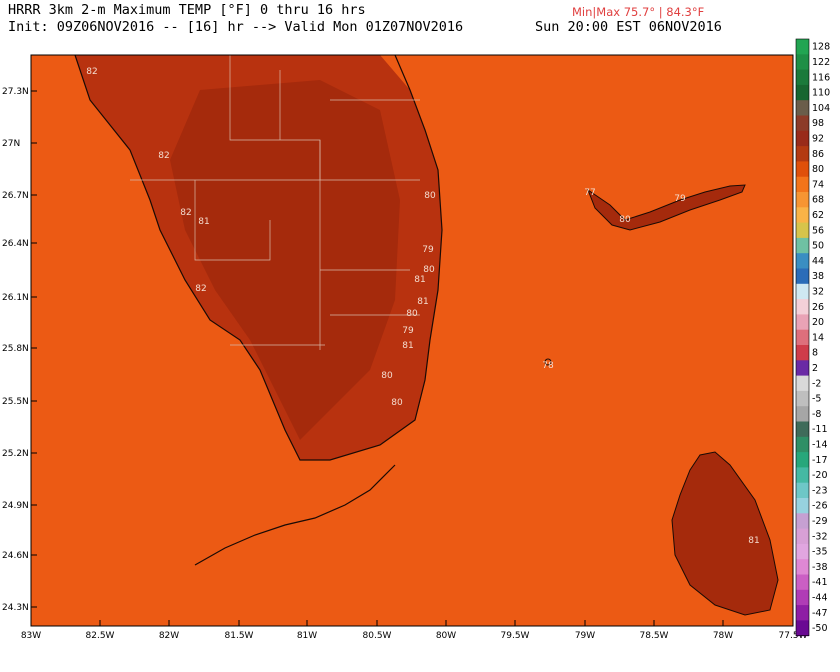  I want to click on andros-island, so click(725, 533).